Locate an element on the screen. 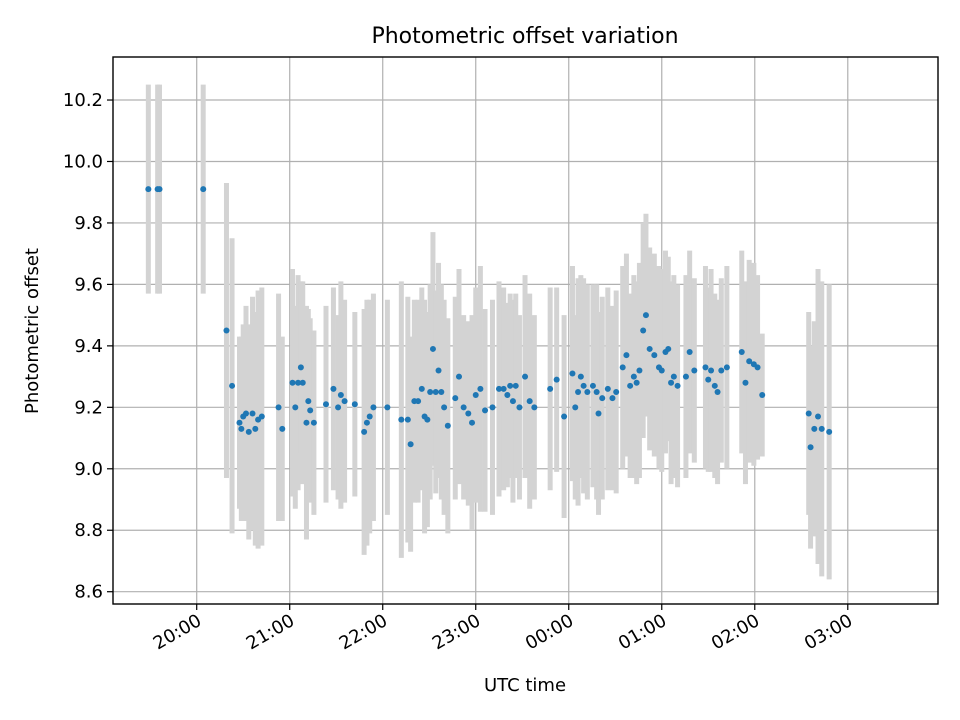 The image size is (960, 720). x-axis-label: UTC time is located at coordinates (525, 685).